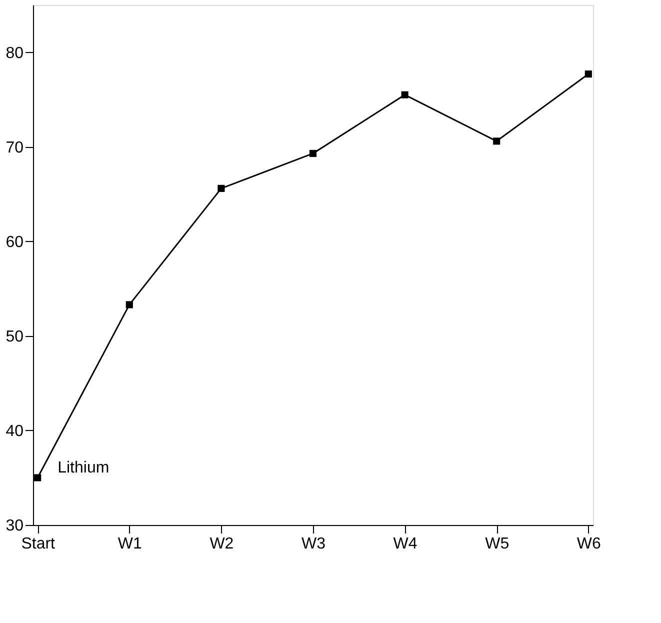 Image resolution: width=661 pixels, height=623 pixels. Describe the element at coordinates (314, 544) in the screenshot. I see `x-tick-label: W3` at that location.